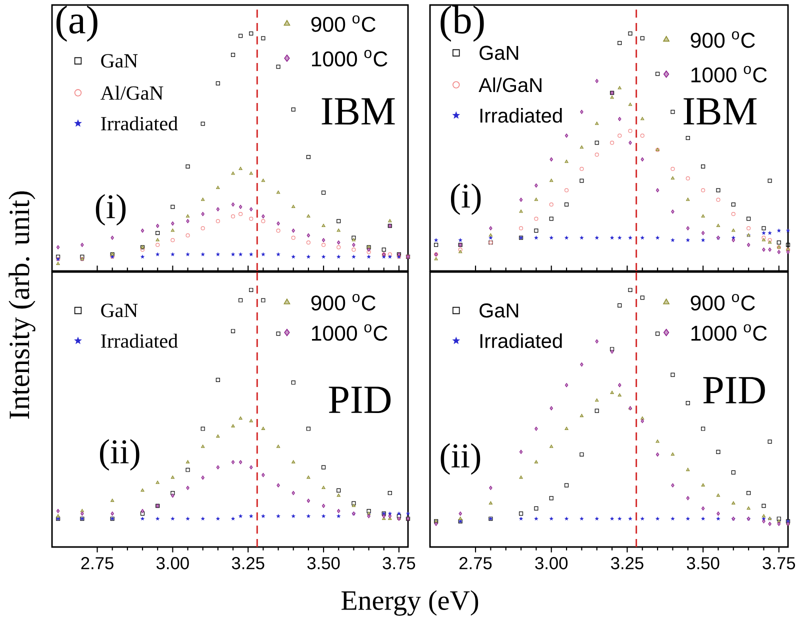  I want to click on x-axis-title: Energy (eV), so click(410, 603).